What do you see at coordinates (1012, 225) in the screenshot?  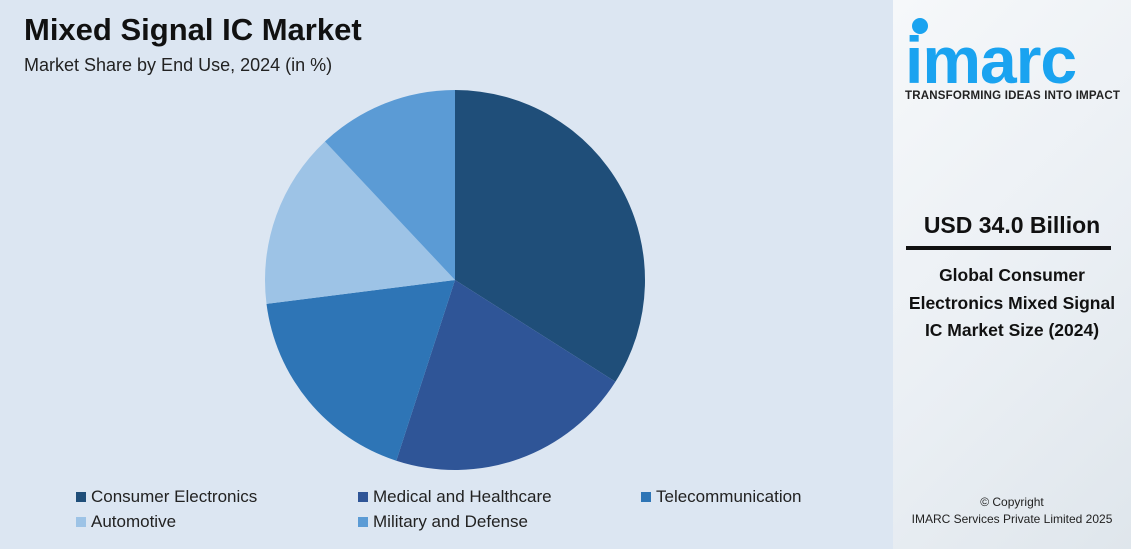 I see `market-value: USD 34.0 Billion` at bounding box center [1012, 225].